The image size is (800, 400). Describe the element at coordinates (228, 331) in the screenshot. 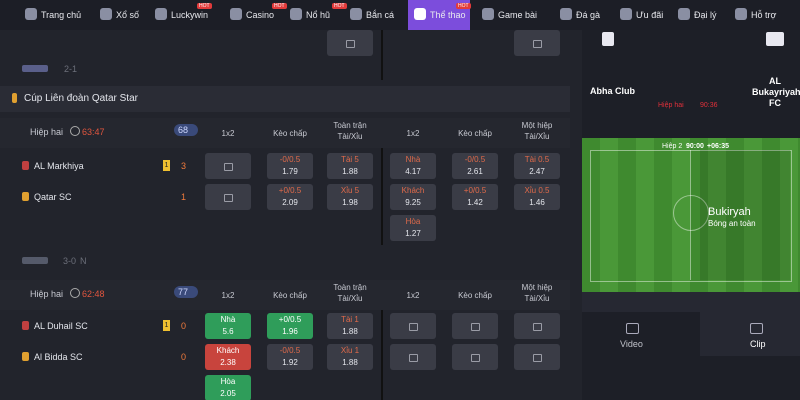

I see `odds-bottom: 5.6` at that location.